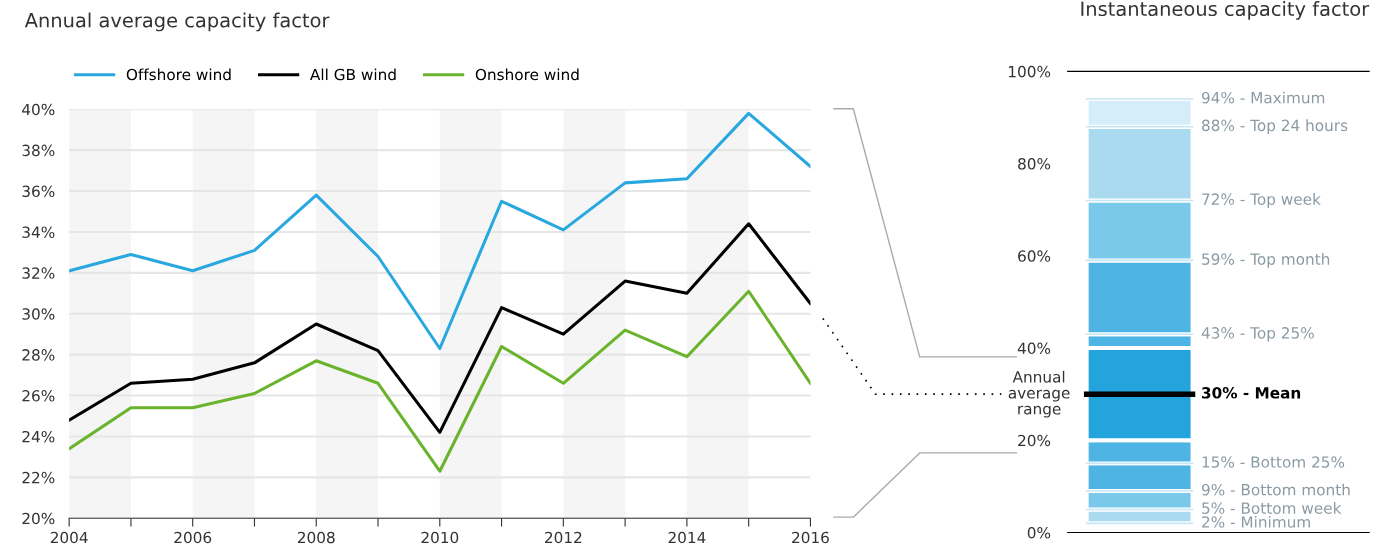 The image size is (1383, 549). Describe the element at coordinates (1039, 533) in the screenshot. I see `y-tick-label: 0%` at that location.